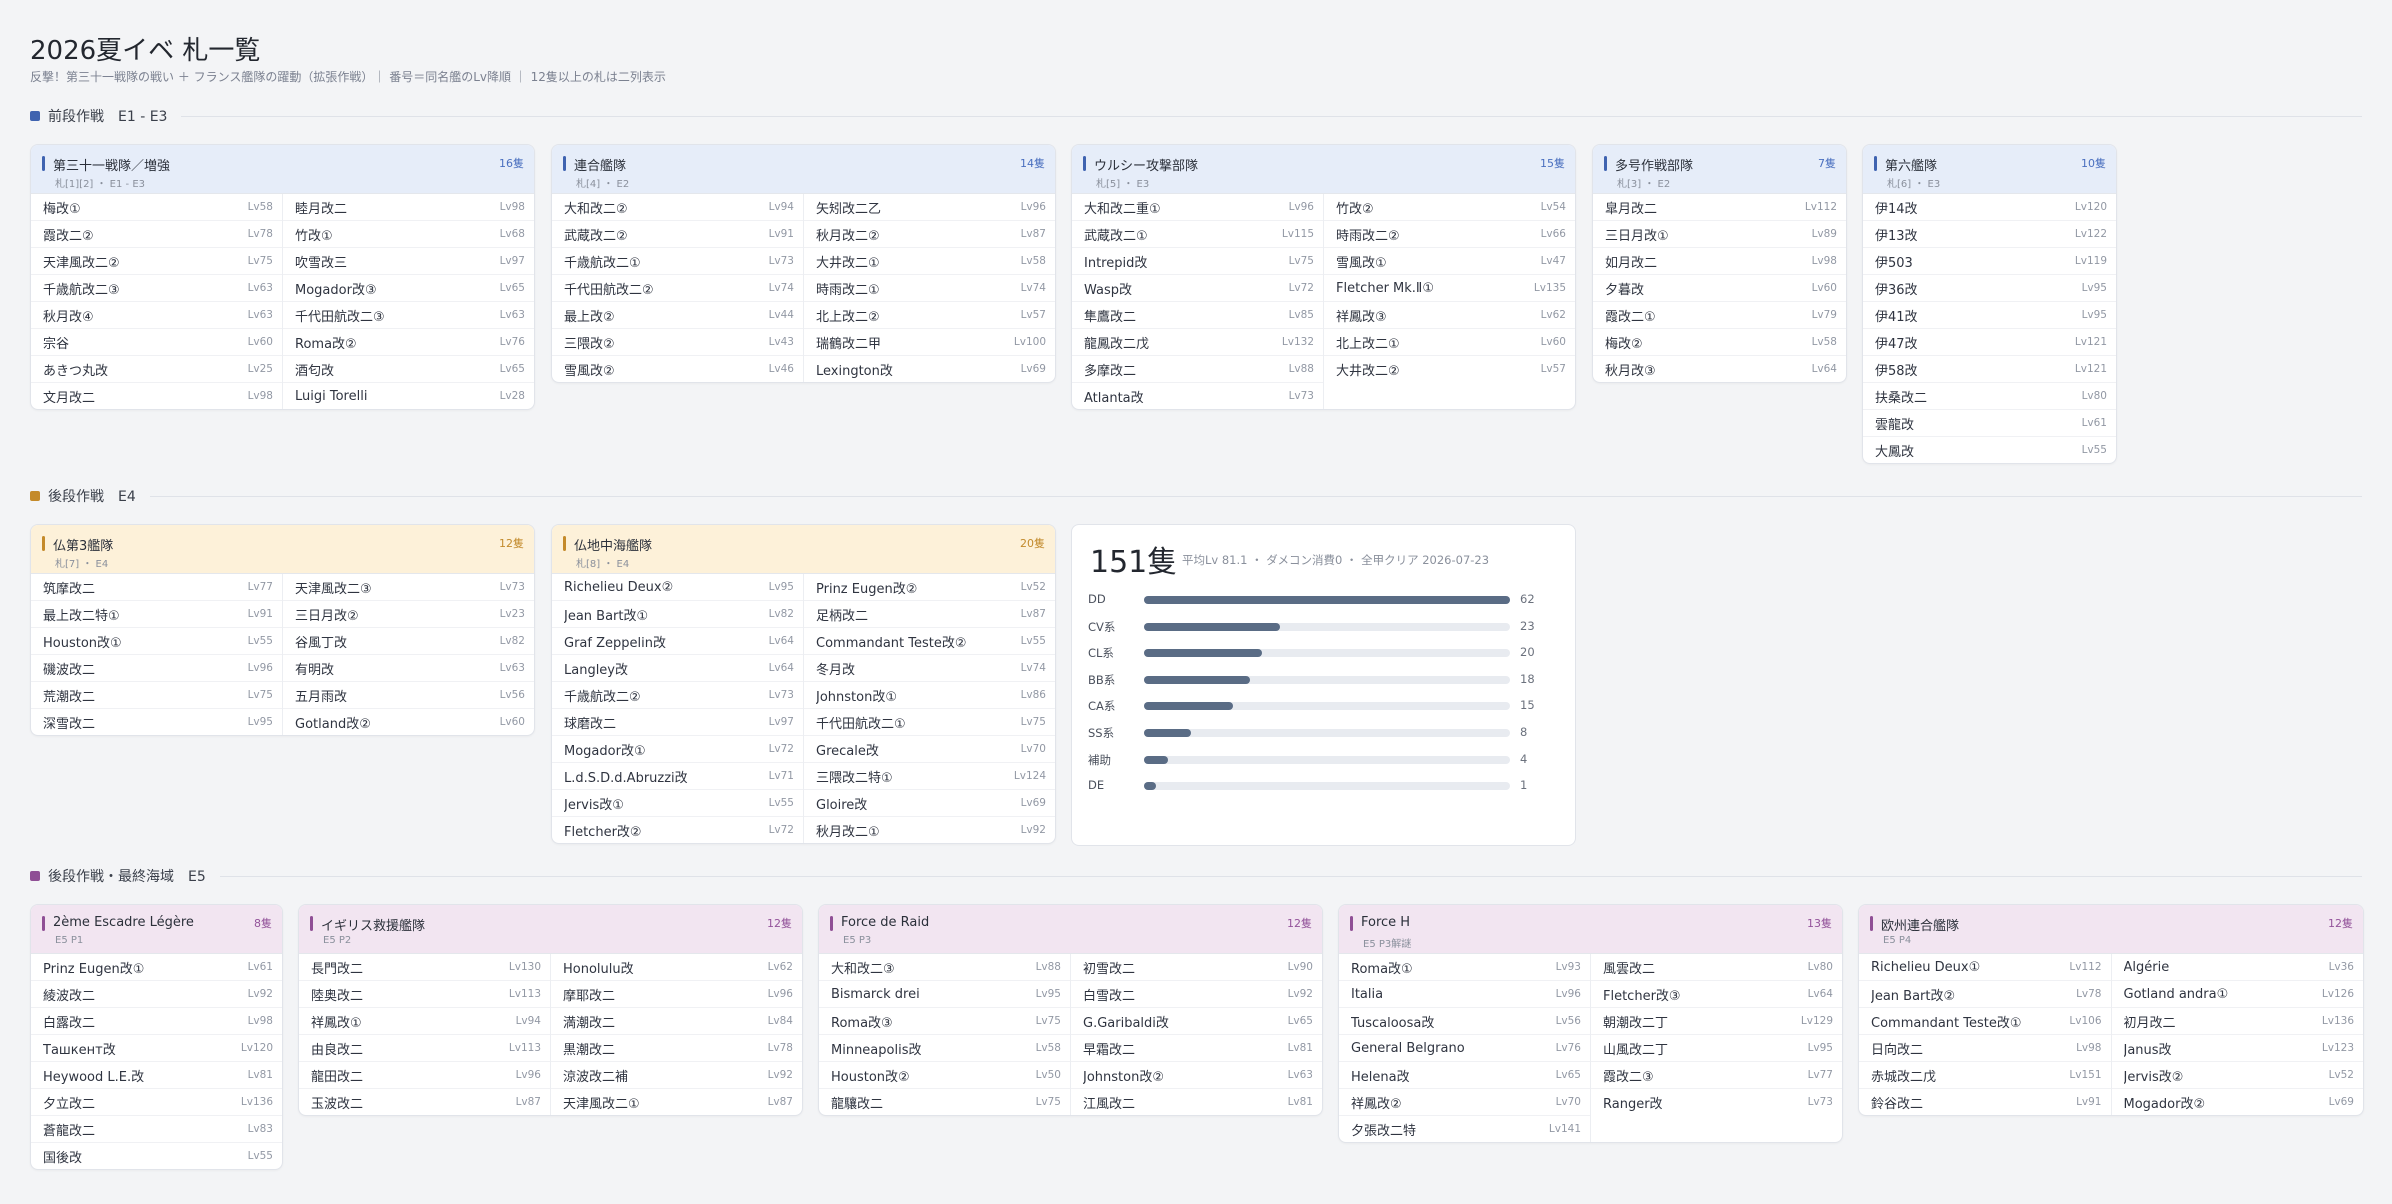  Describe the element at coordinates (69, 1104) in the screenshot. I see `ship-name: 夕立改二` at that location.